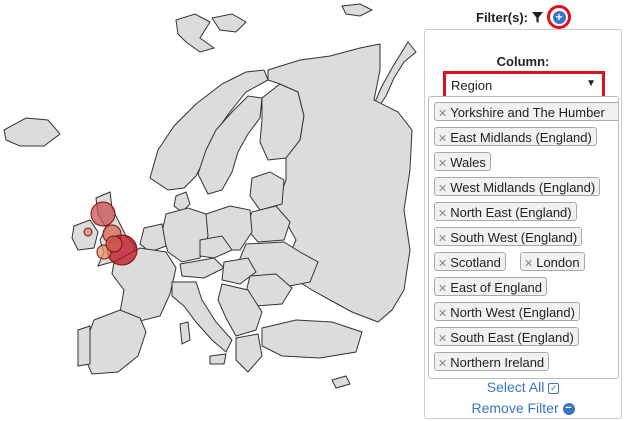 Image resolution: width=624 pixels, height=421 pixels. What do you see at coordinates (114, 244) in the screenshot?
I see `map-bubble-midlands` at bounding box center [114, 244].